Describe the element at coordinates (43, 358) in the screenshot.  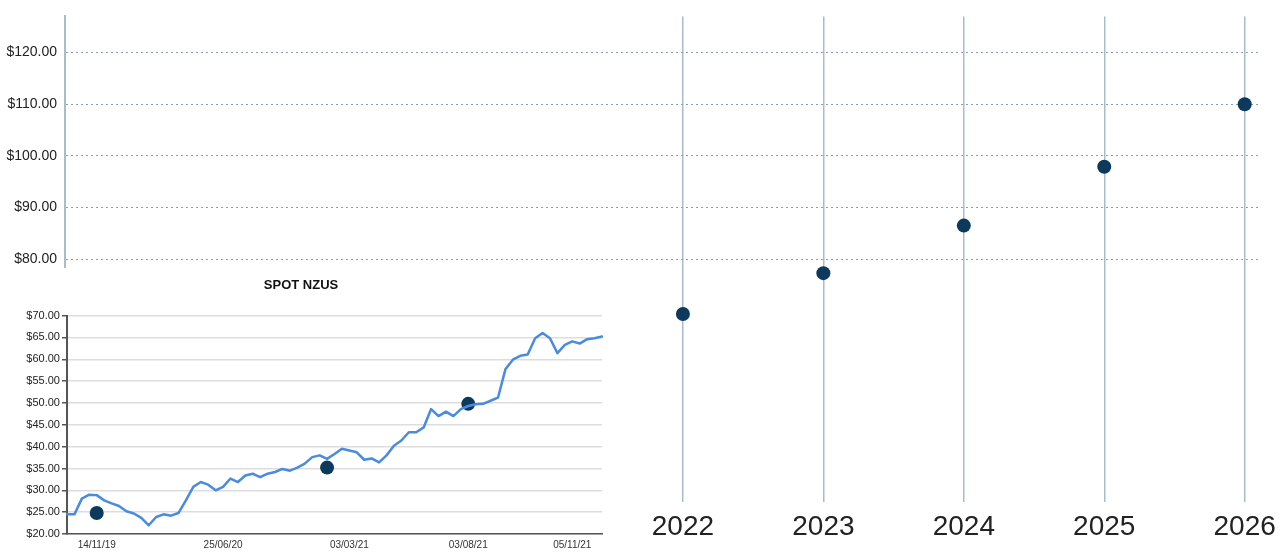
I see `y-tick-label: $60.00` at that location.